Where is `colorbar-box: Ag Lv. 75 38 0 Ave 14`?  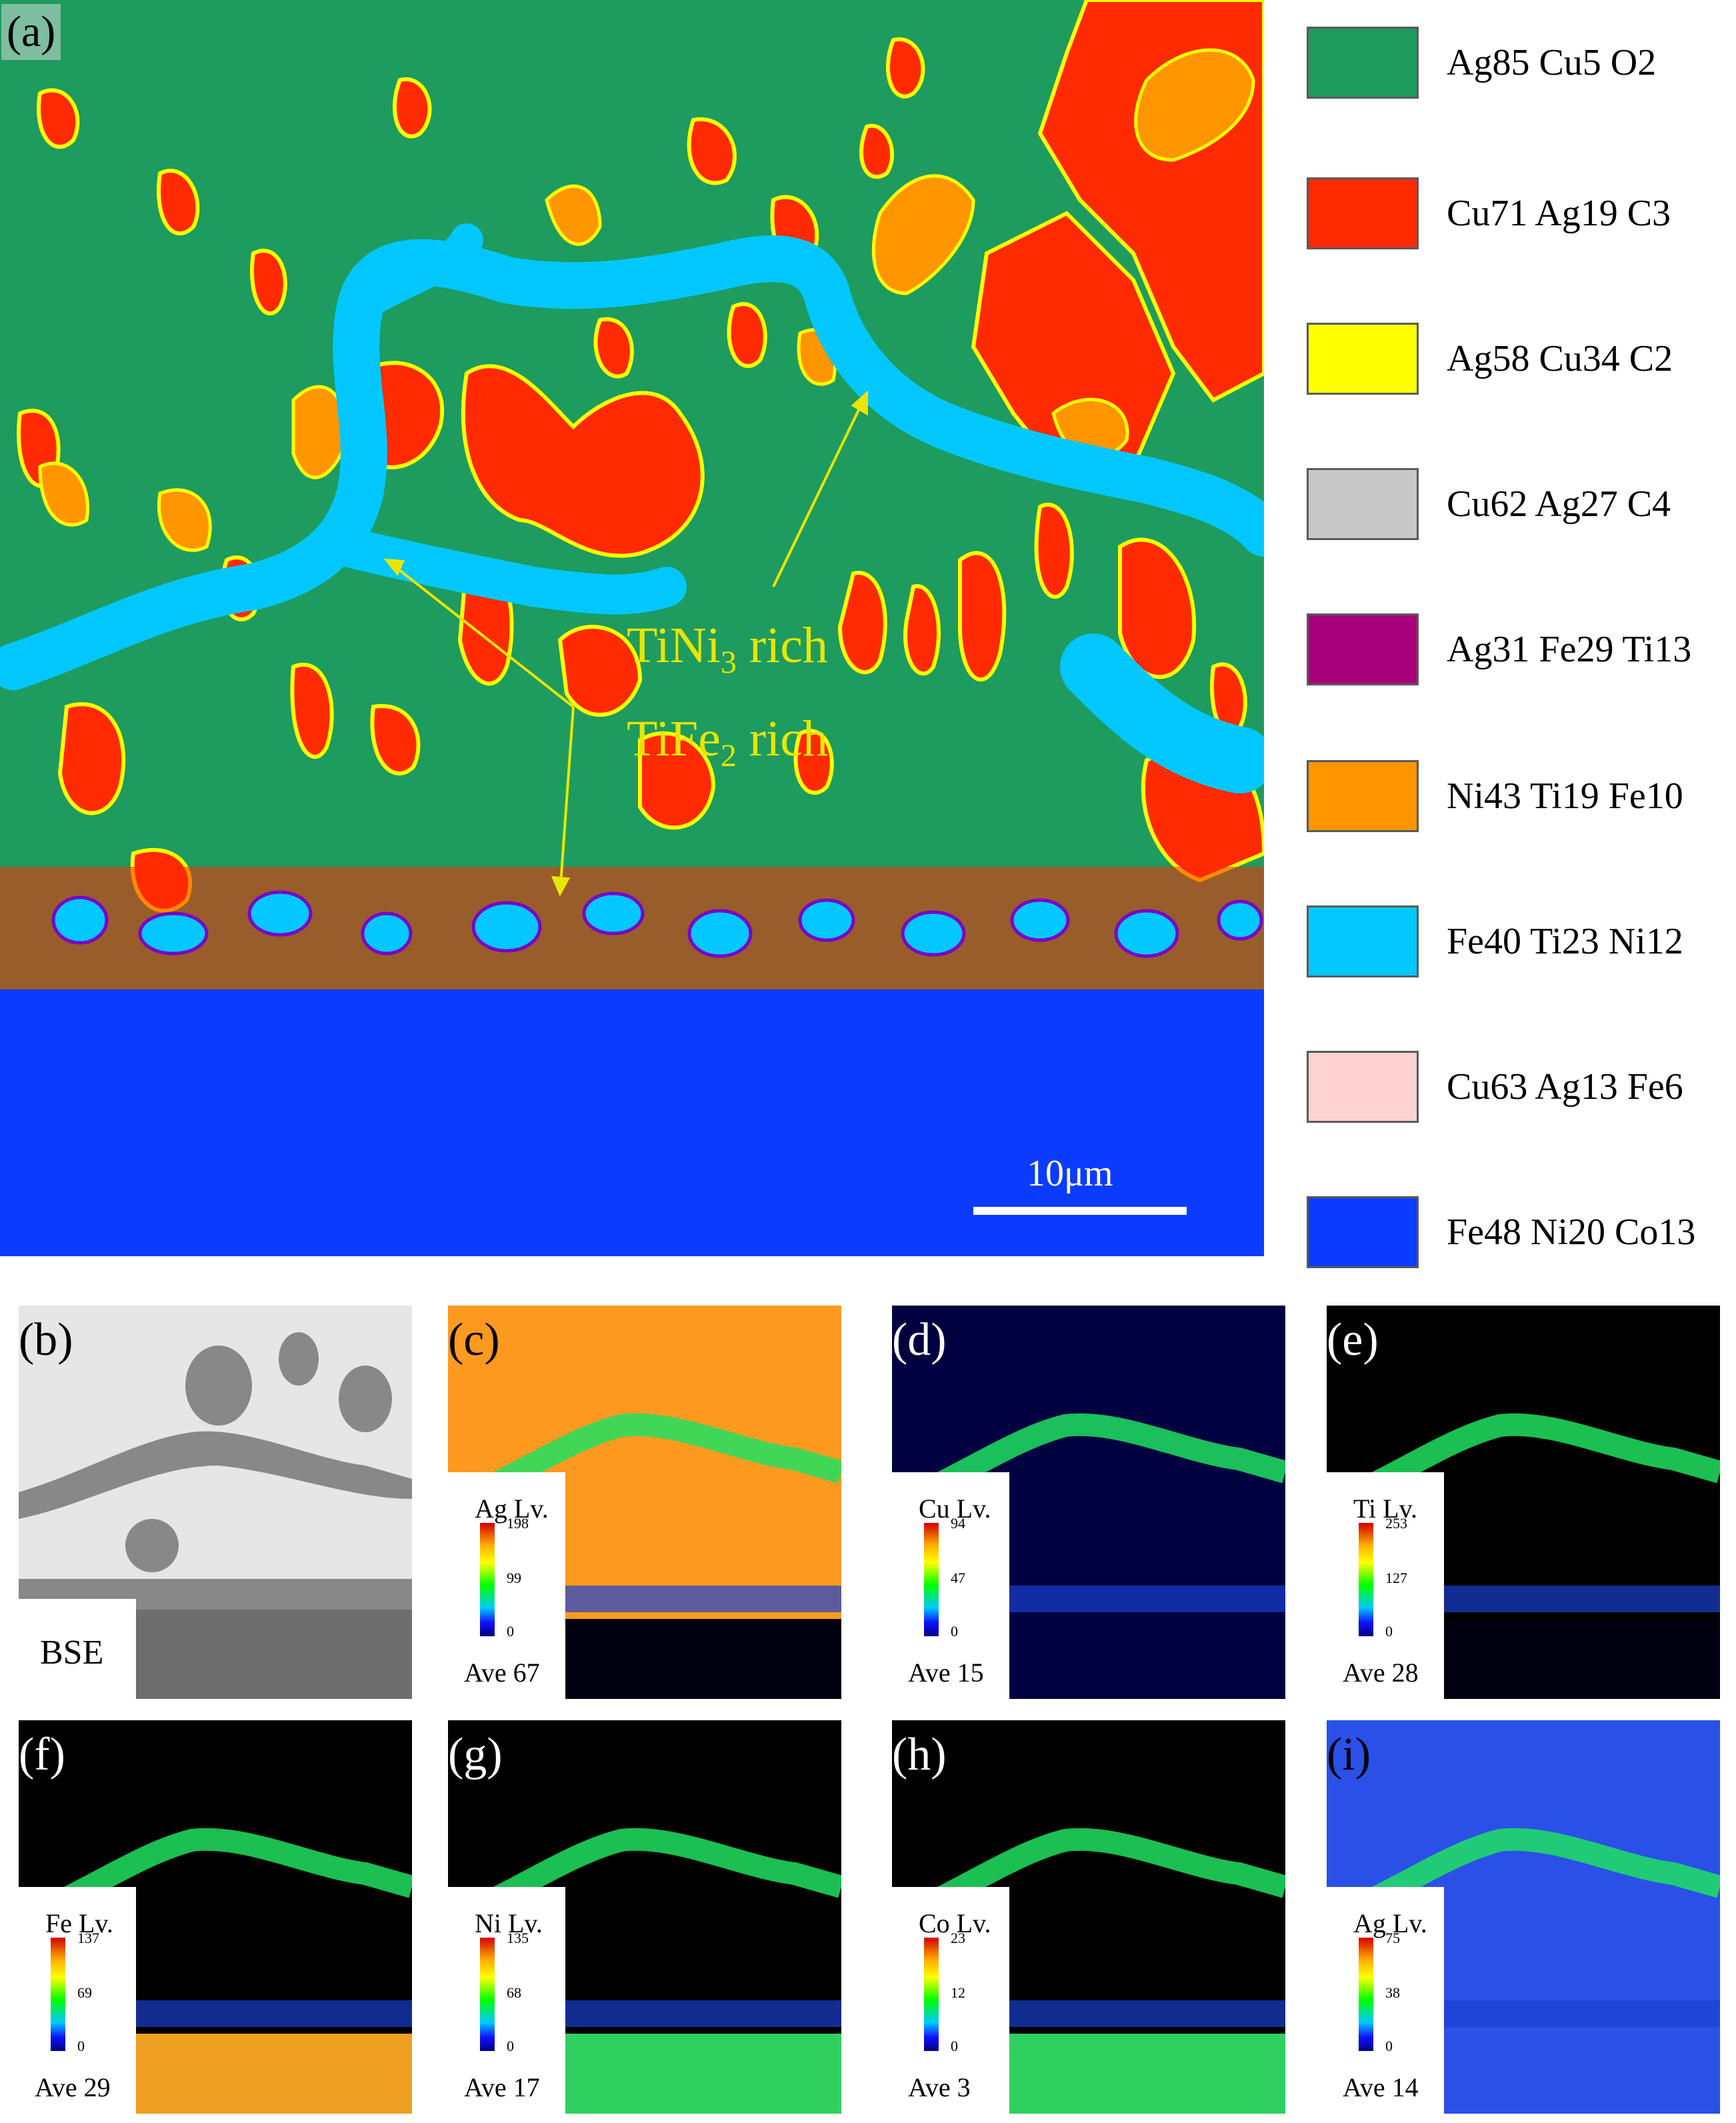 colorbar-box: Ag Lv. 75 38 0 Ave 14 is located at coordinates (1385, 2000).